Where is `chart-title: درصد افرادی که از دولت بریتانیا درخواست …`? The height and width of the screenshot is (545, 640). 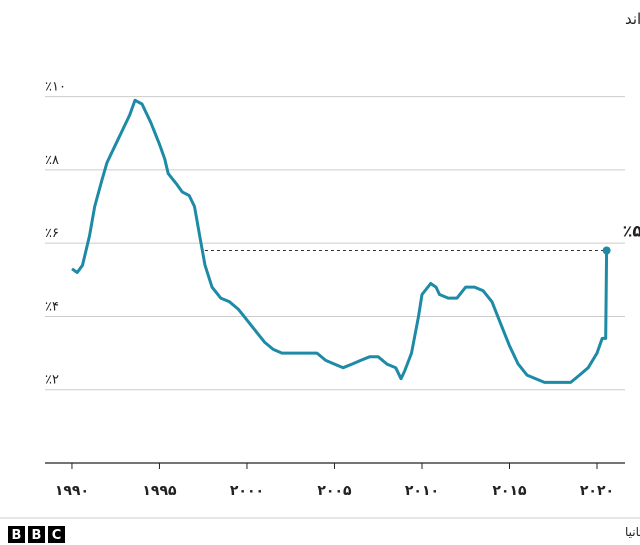 chart-title: درصد افرادی که از دولت بریتانیا درخواست … is located at coordinates (632, 19).